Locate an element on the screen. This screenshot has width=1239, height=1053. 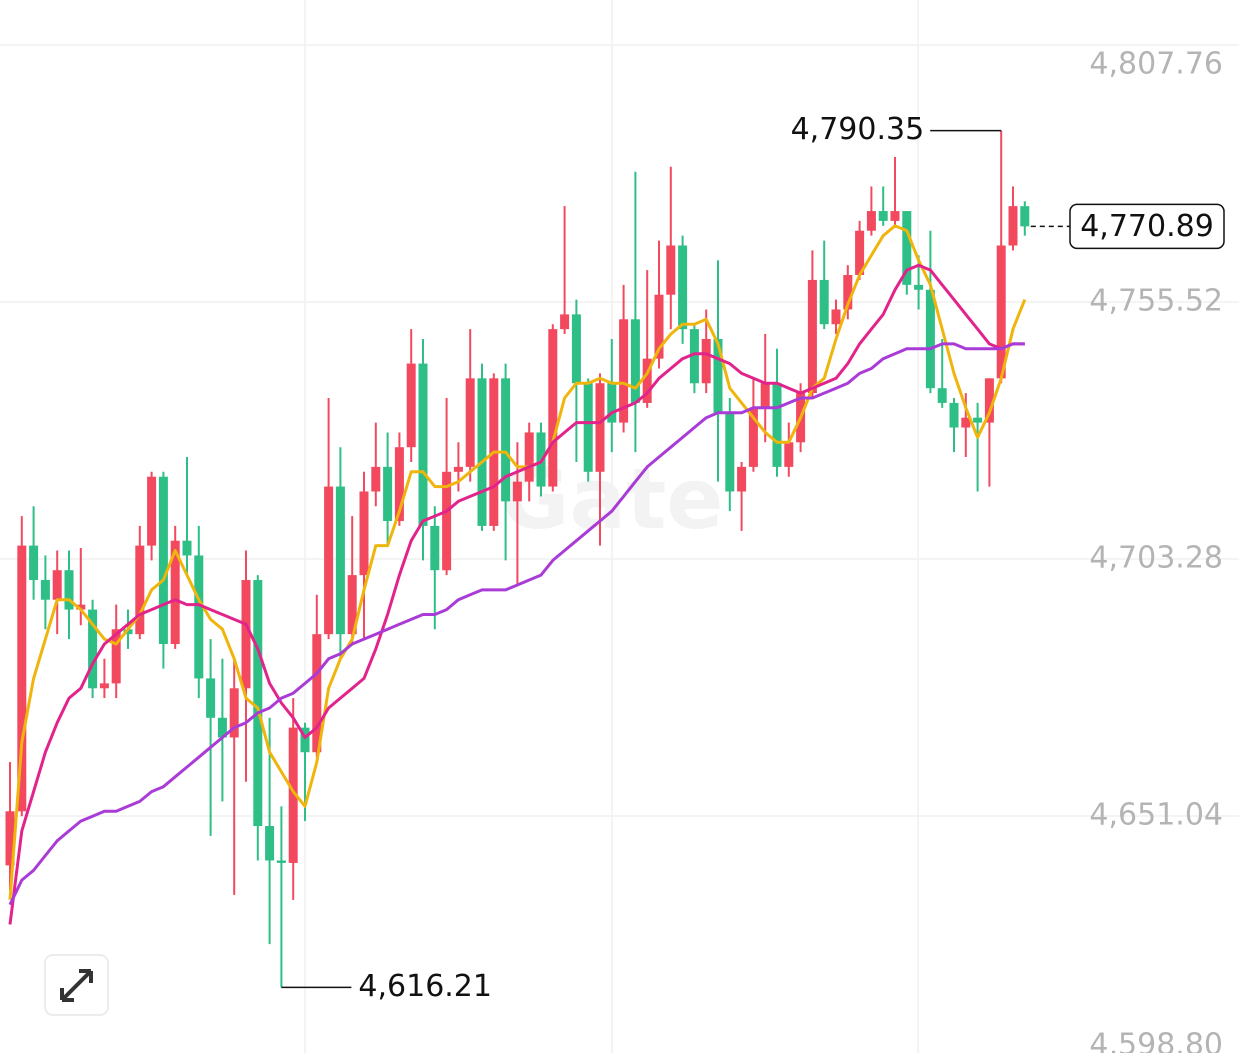
expand-icon is located at coordinates (76, 985).